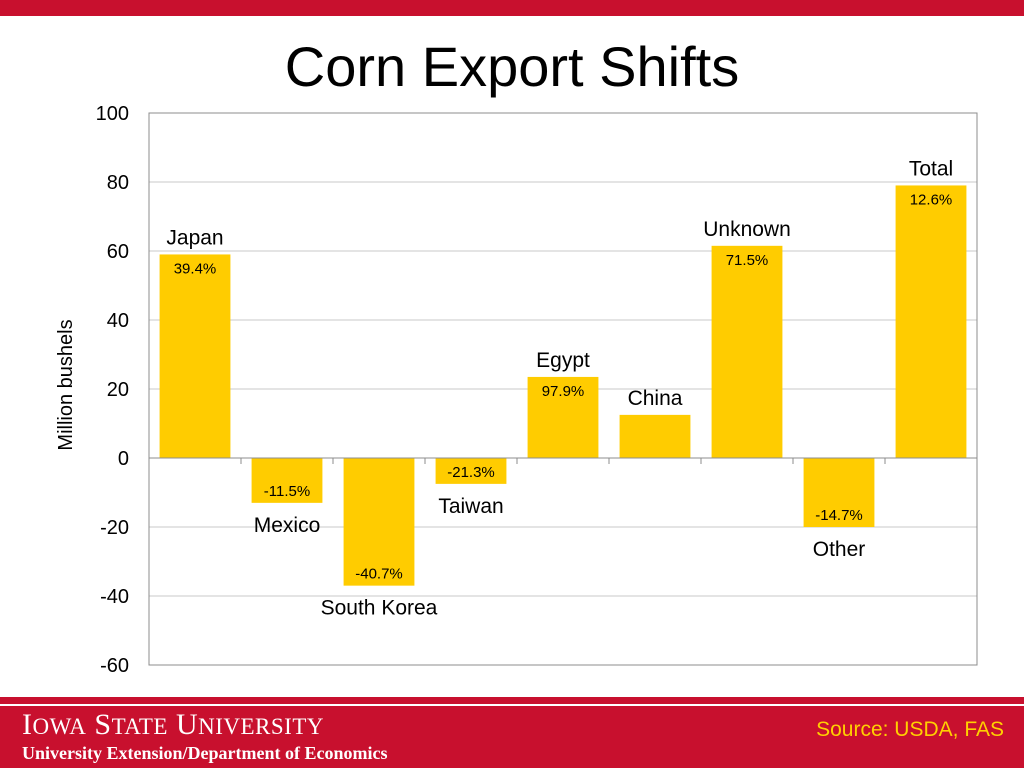 This screenshot has height=768, width=1024. I want to click on category-label: Japan, so click(194, 237).